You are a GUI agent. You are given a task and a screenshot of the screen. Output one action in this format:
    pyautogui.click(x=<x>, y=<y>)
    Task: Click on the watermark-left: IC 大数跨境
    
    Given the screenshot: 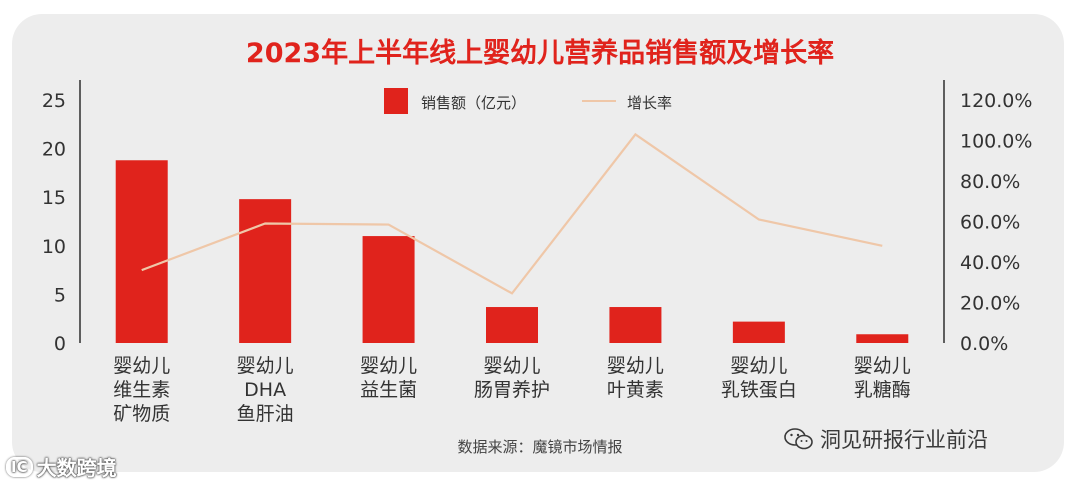 What is the action you would take?
    pyautogui.click(x=61, y=466)
    